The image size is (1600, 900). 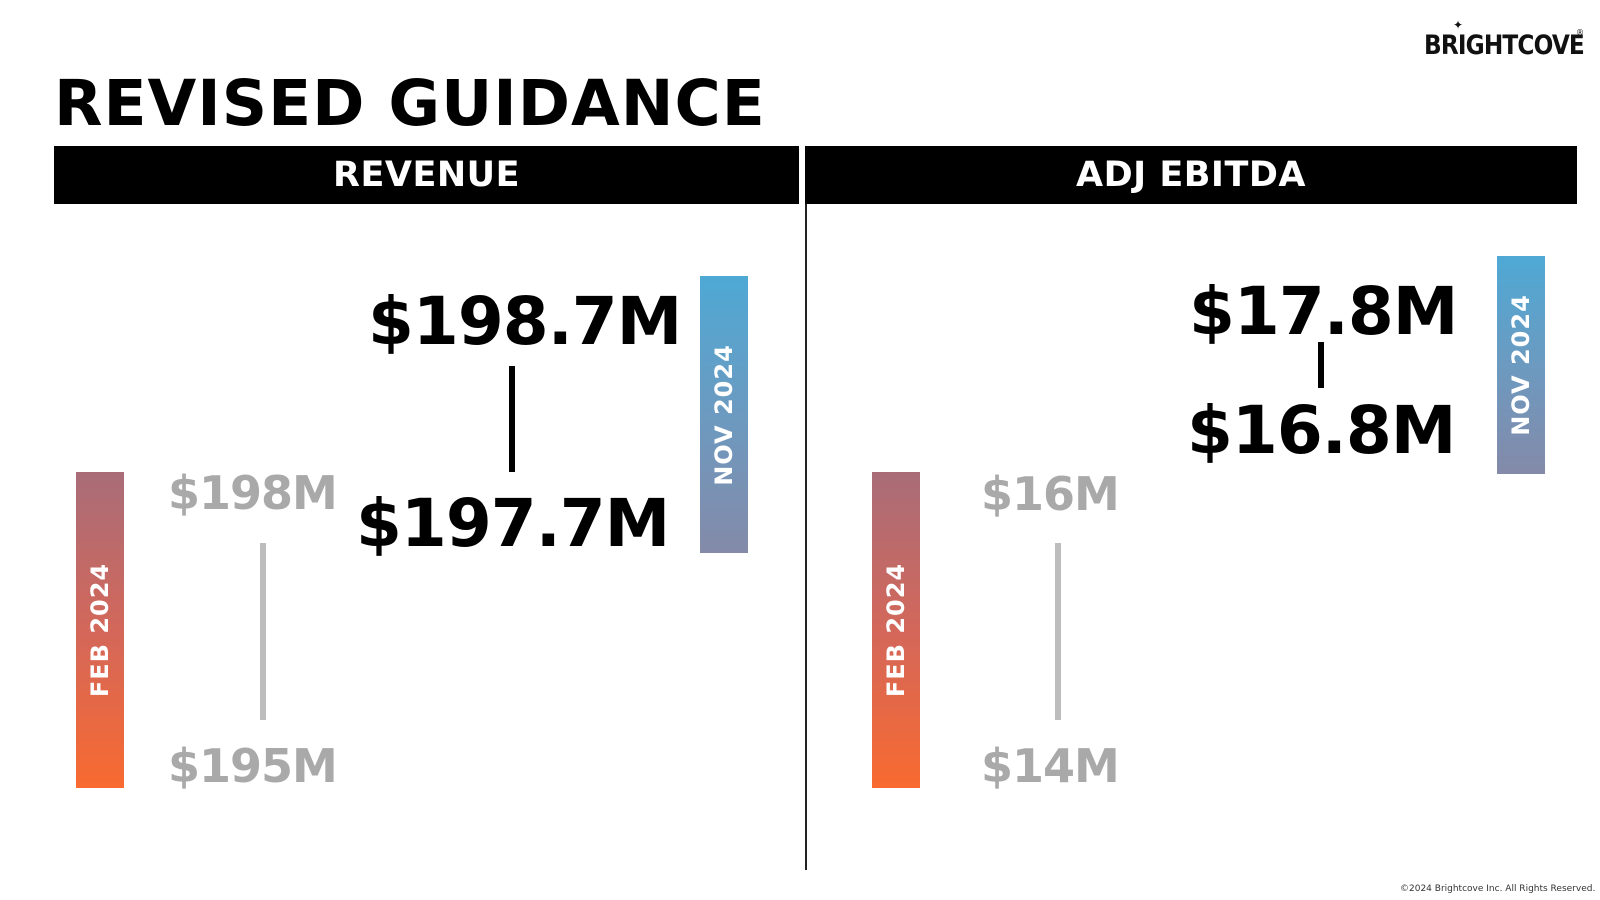 What do you see at coordinates (426, 175) in the screenshot?
I see `revenue-header: REVENUE` at bounding box center [426, 175].